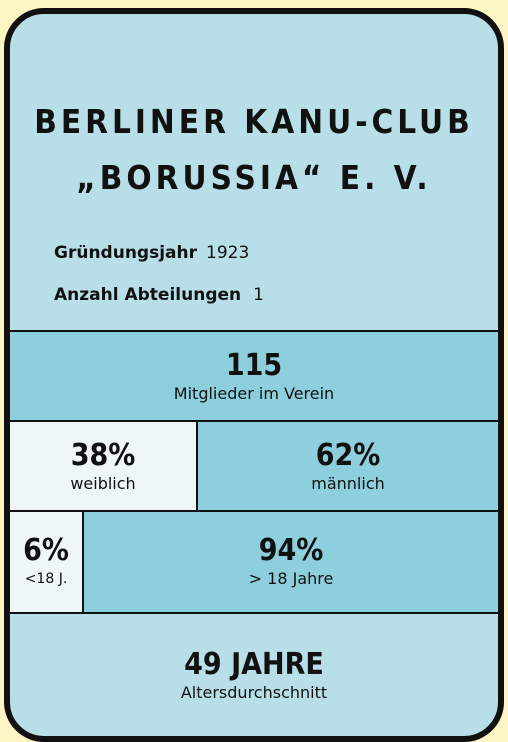  I want to click on gender-cell: 62% männlich, so click(348, 467).